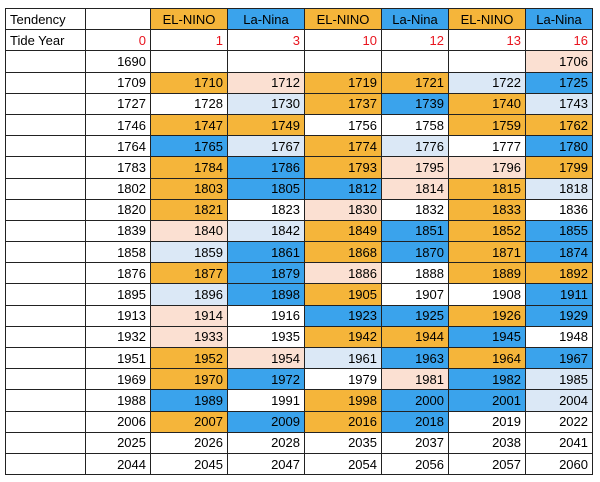 The height and width of the screenshot is (482, 600). What do you see at coordinates (189, 82) in the screenshot?
I see `year-cell: 1710` at bounding box center [189, 82].